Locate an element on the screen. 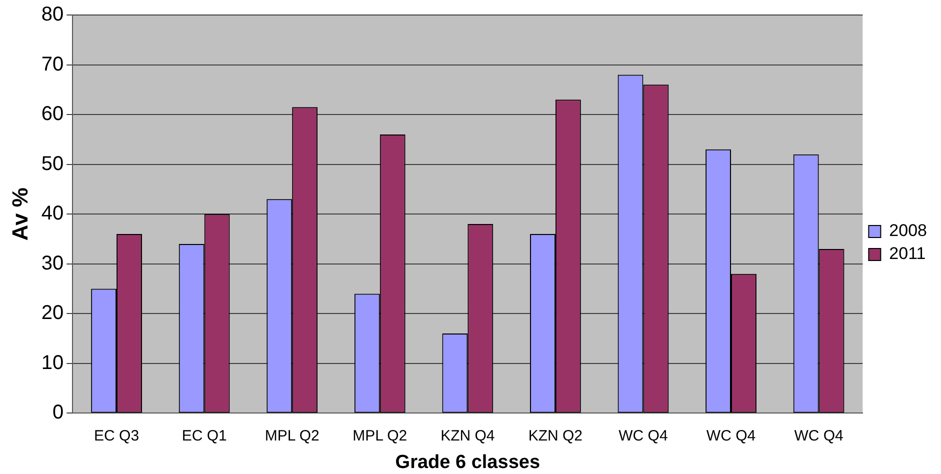  x-tick-label: EC Q1 is located at coordinates (204, 435).